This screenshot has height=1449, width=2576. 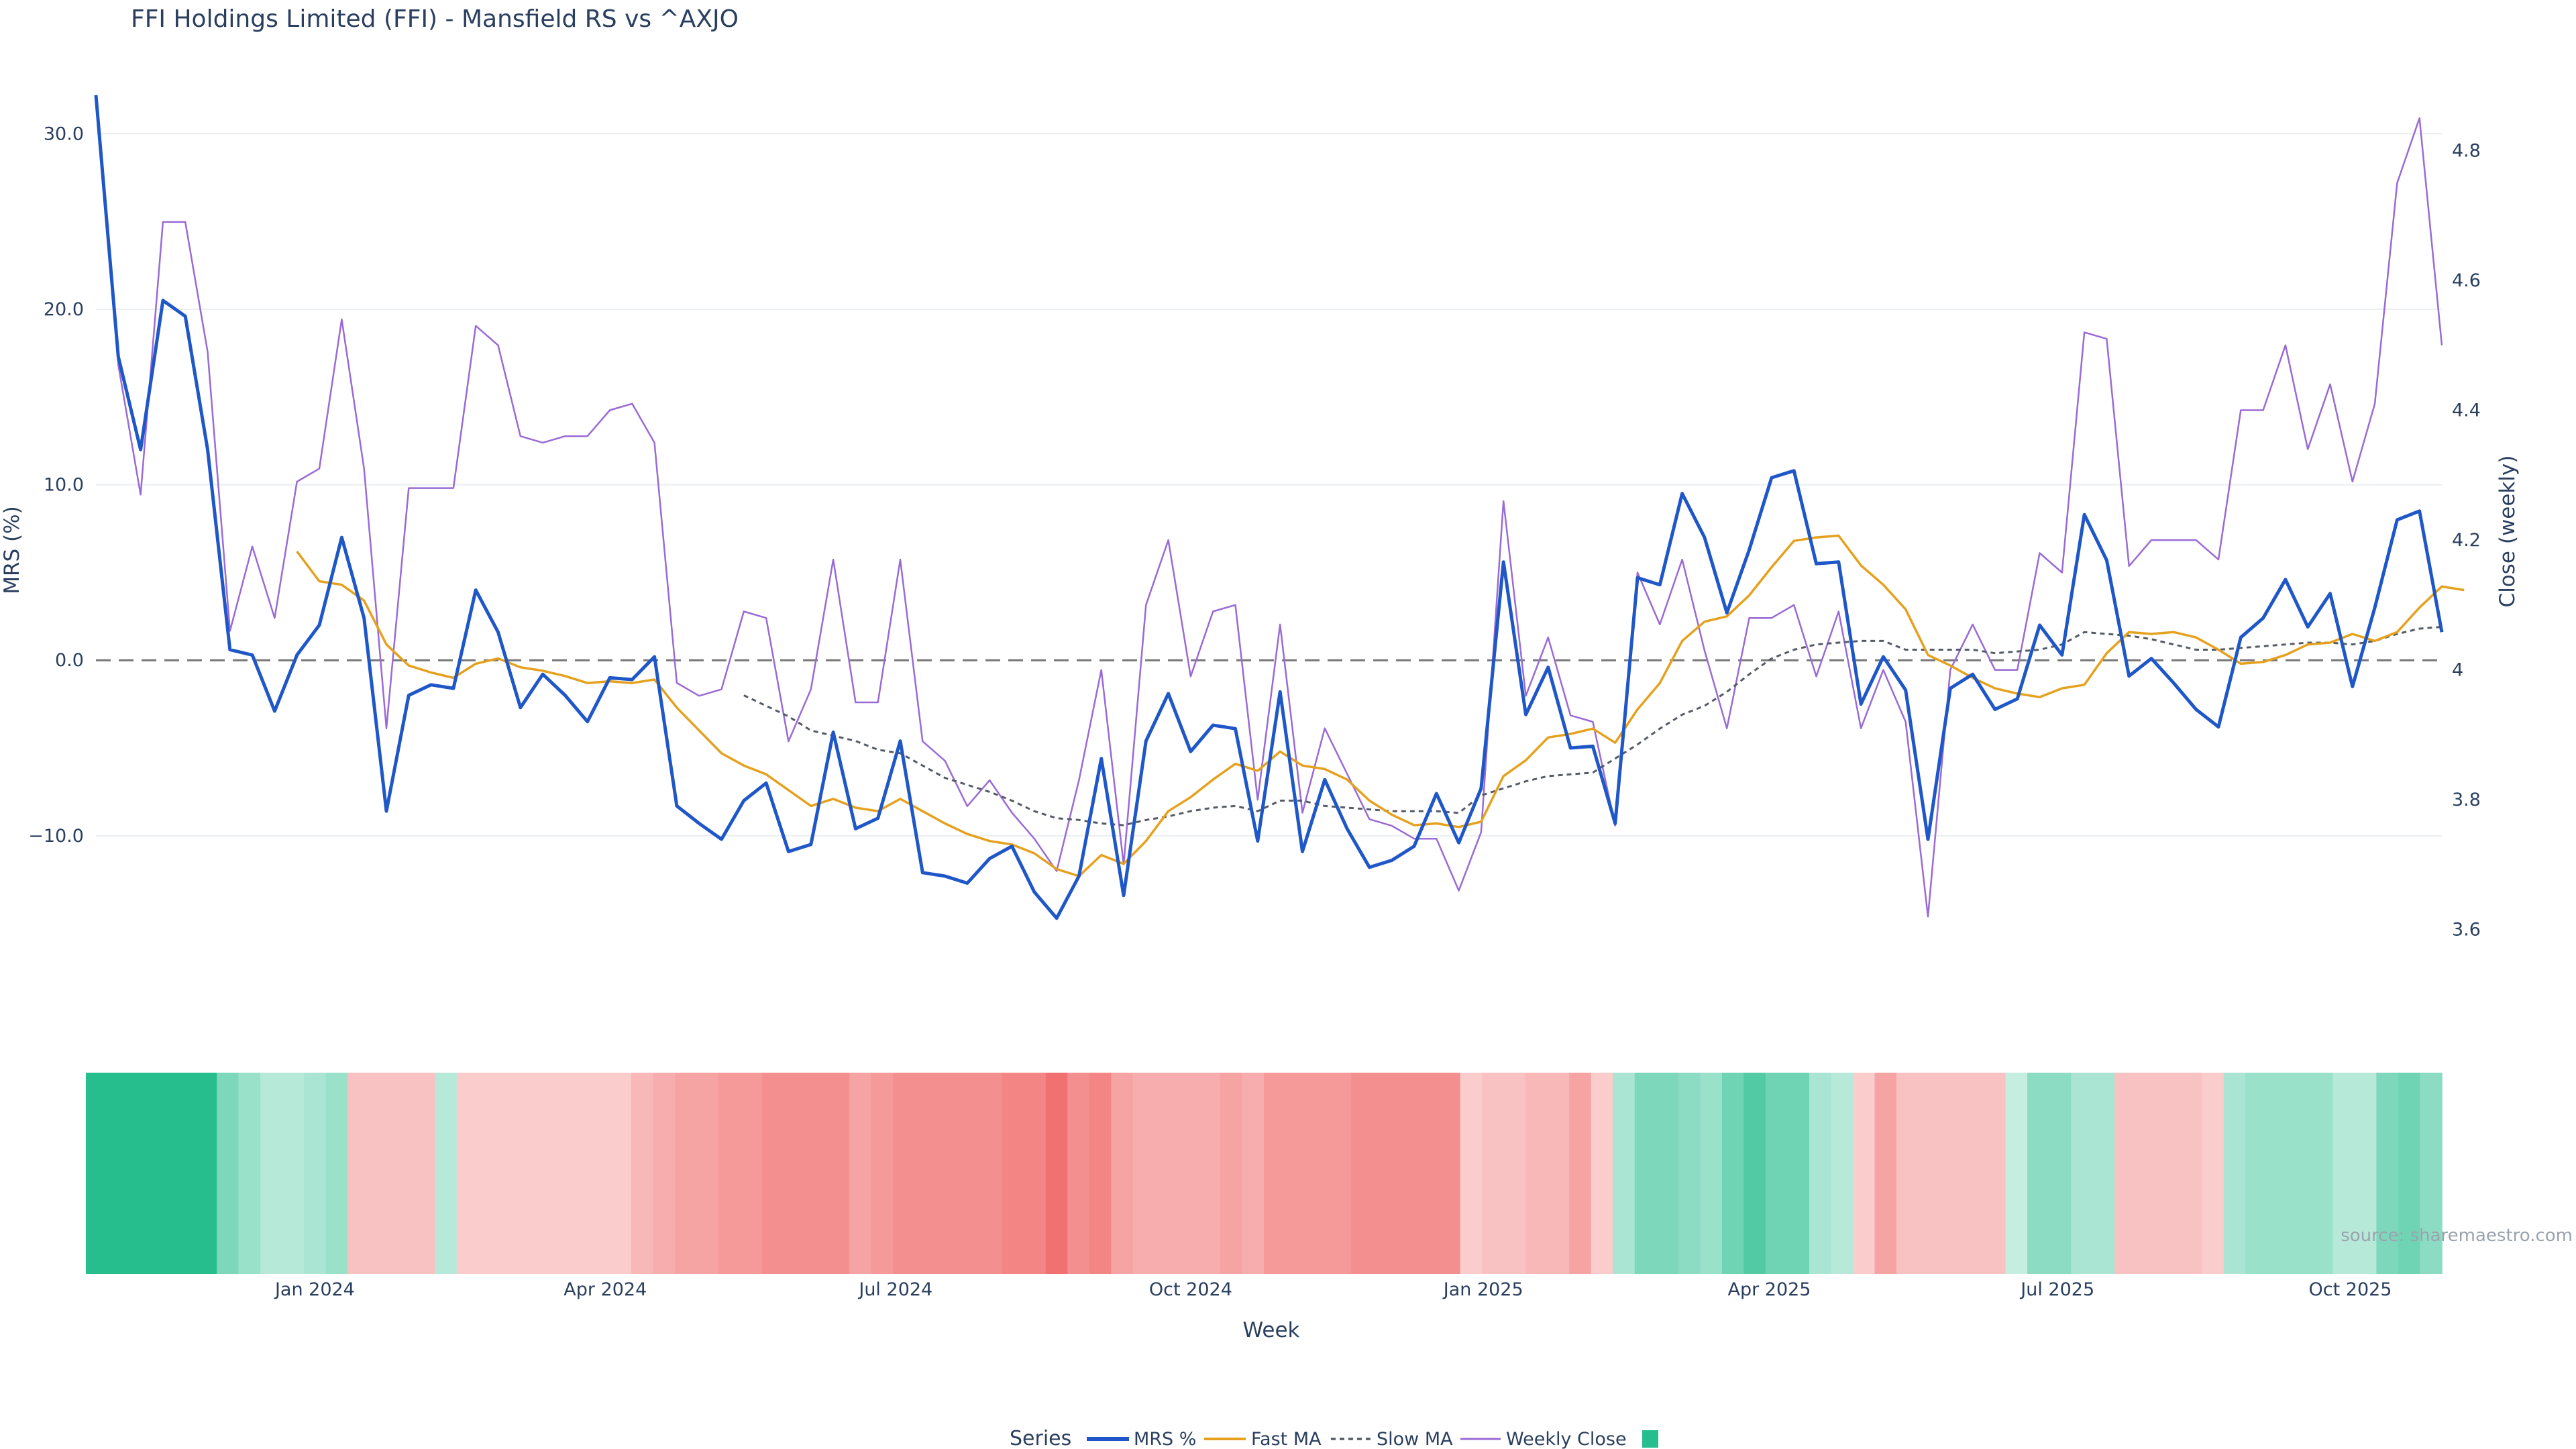 What do you see at coordinates (2466, 930) in the screenshot?
I see `y2-tick-label: 3.6` at bounding box center [2466, 930].